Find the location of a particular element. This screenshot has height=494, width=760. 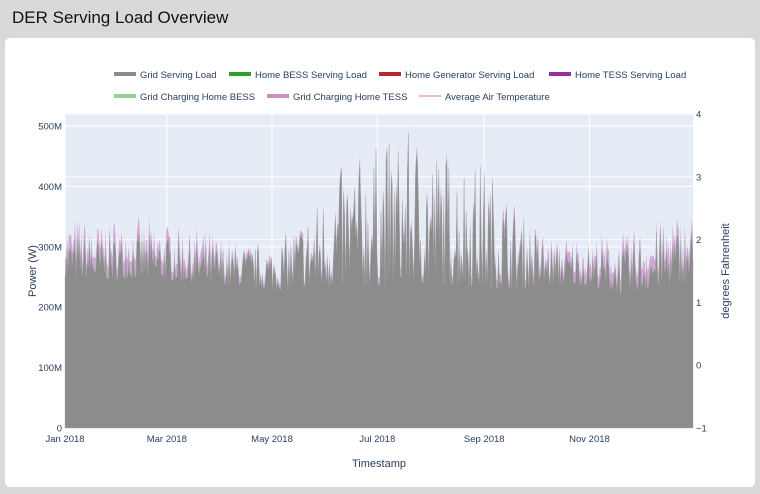

x-tick-label: Jul 2018 is located at coordinates (377, 439).